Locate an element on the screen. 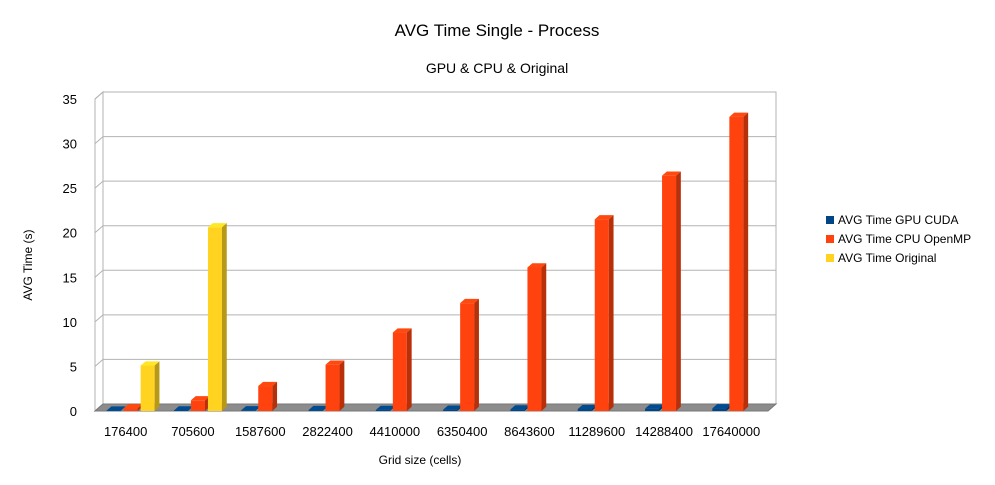 Image resolution: width=995 pixels, height=485 pixels. x-tick-label: 705600 is located at coordinates (192, 431).